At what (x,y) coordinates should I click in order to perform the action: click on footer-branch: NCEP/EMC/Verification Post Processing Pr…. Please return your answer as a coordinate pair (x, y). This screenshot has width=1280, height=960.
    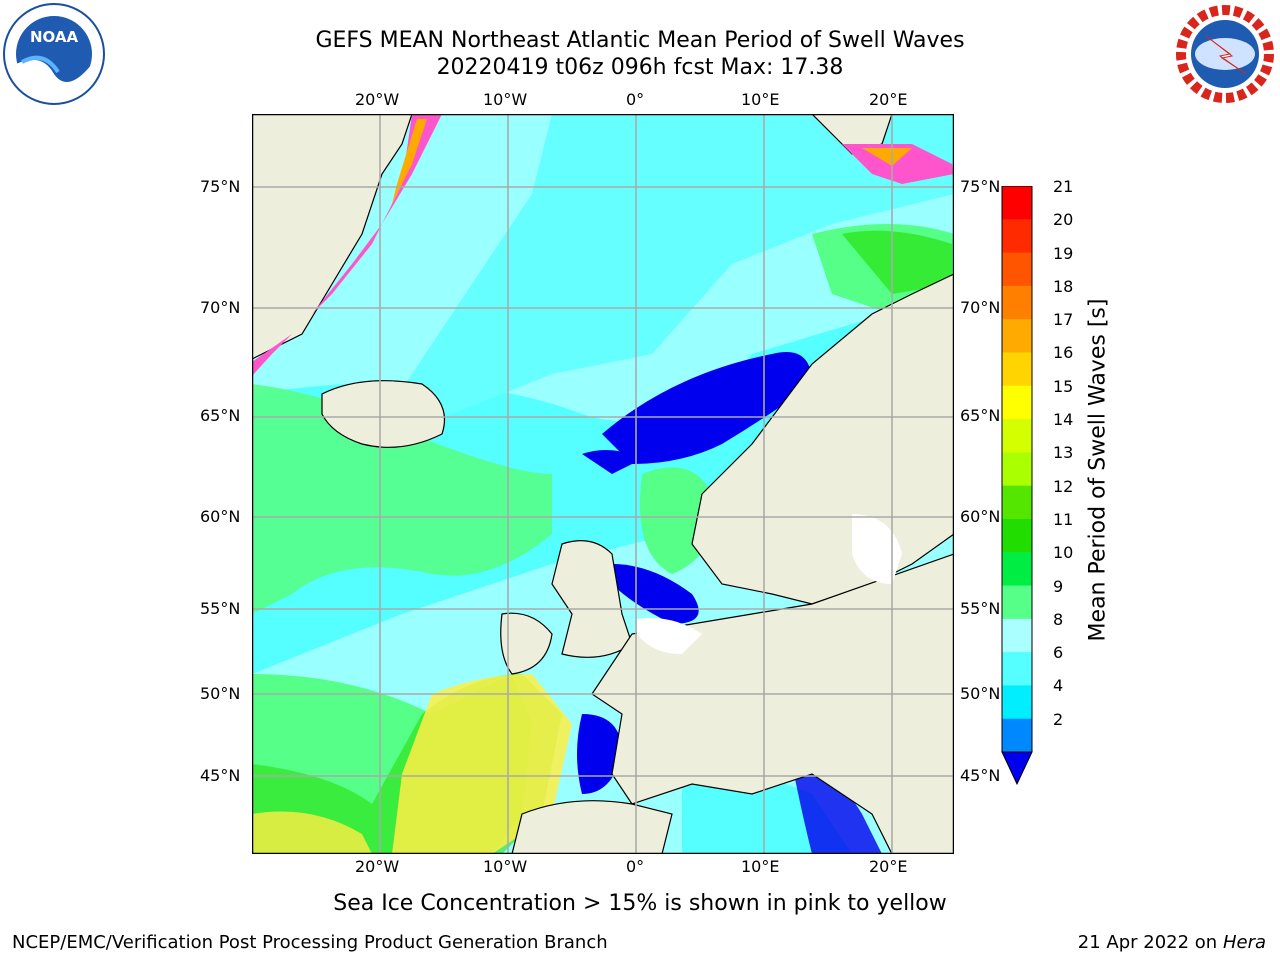
    Looking at the image, I should click on (310, 942).